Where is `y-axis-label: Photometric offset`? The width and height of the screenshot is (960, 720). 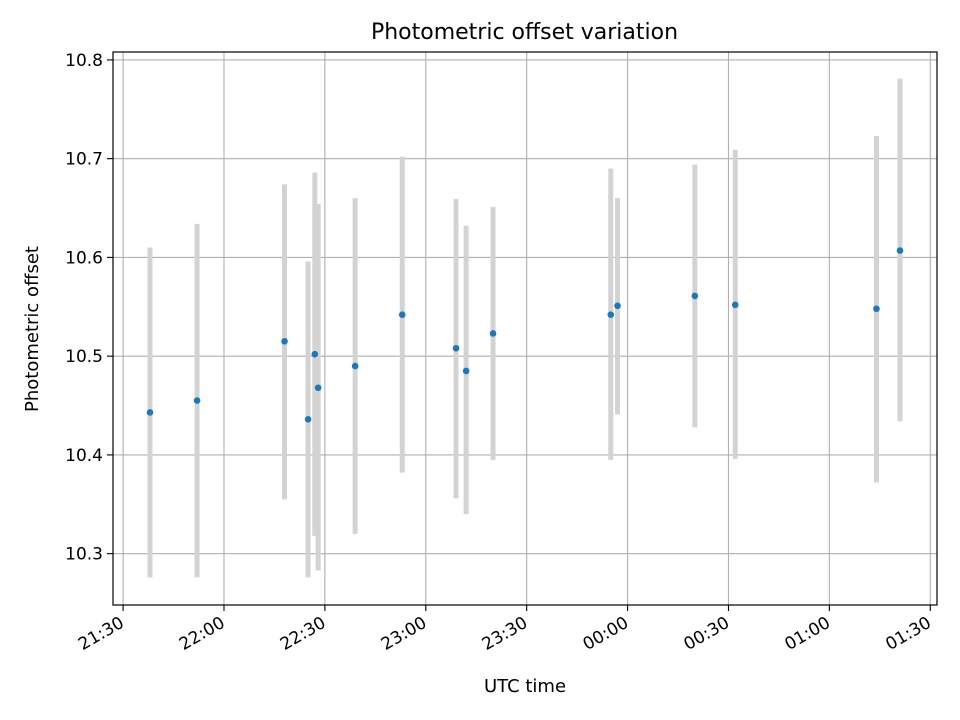
y-axis-label: Photometric offset is located at coordinates (32, 329).